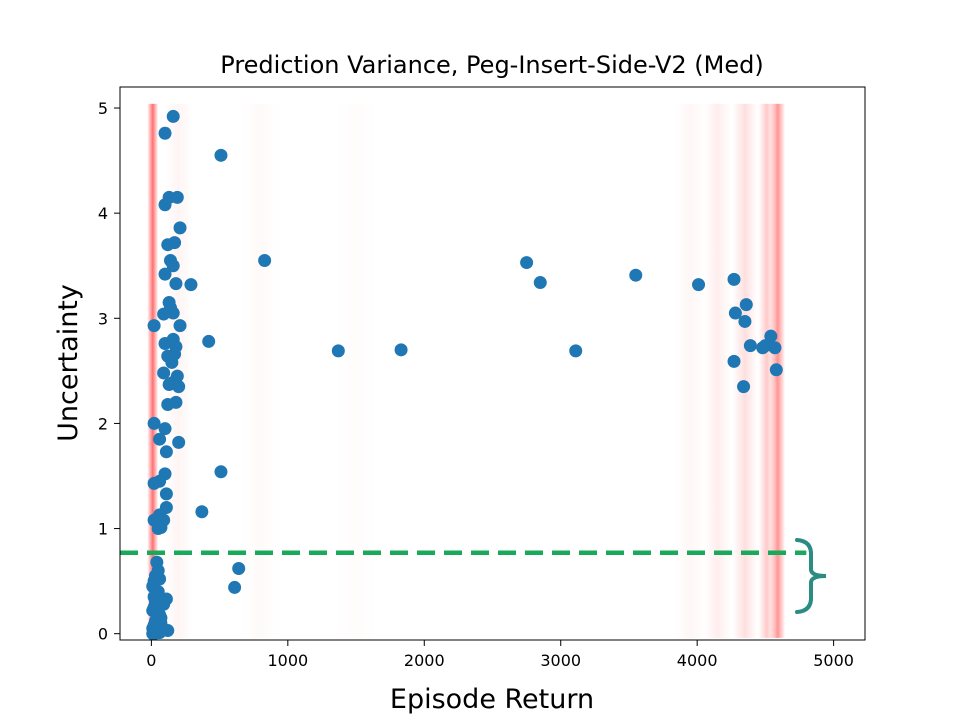  What do you see at coordinates (697, 660) in the screenshot?
I see `x-tick-label: 4000` at bounding box center [697, 660].